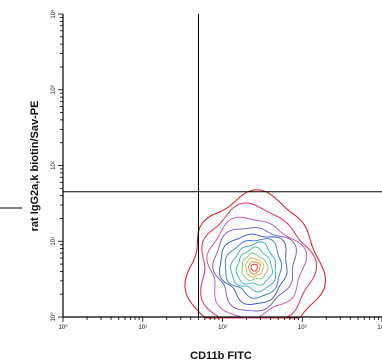  What do you see at coordinates (302, 328) in the screenshot?
I see `x-tick-label: 10³` at bounding box center [302, 328].